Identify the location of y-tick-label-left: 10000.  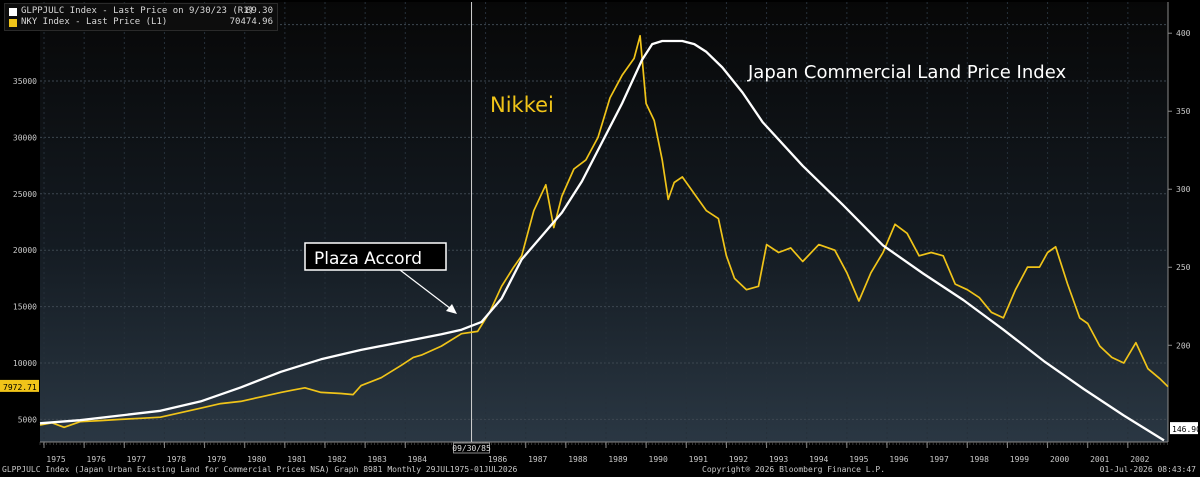
(25, 363).